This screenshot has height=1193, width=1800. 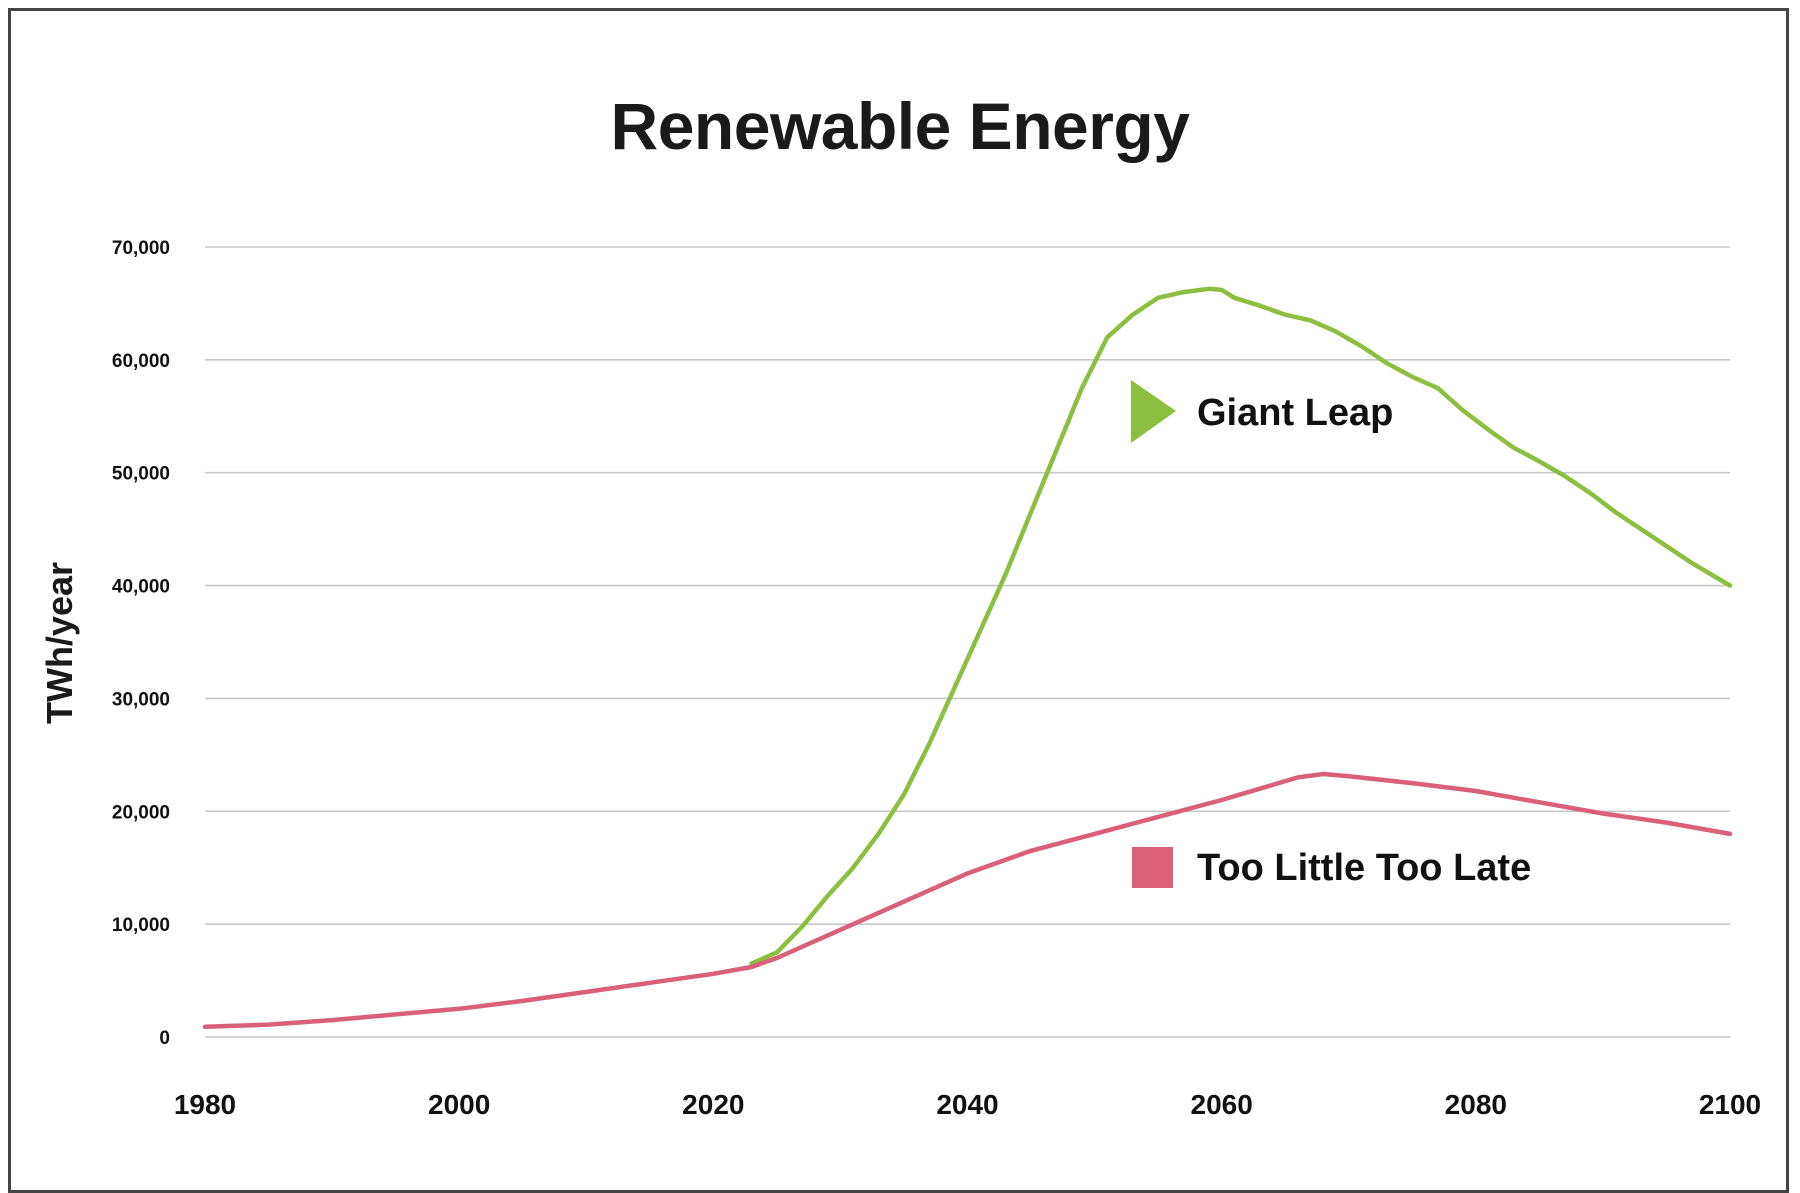 I want to click on x-axis-ticks: 1980 2000 2020 2040 2060 2080 2100, so click(x=967, y=1104).